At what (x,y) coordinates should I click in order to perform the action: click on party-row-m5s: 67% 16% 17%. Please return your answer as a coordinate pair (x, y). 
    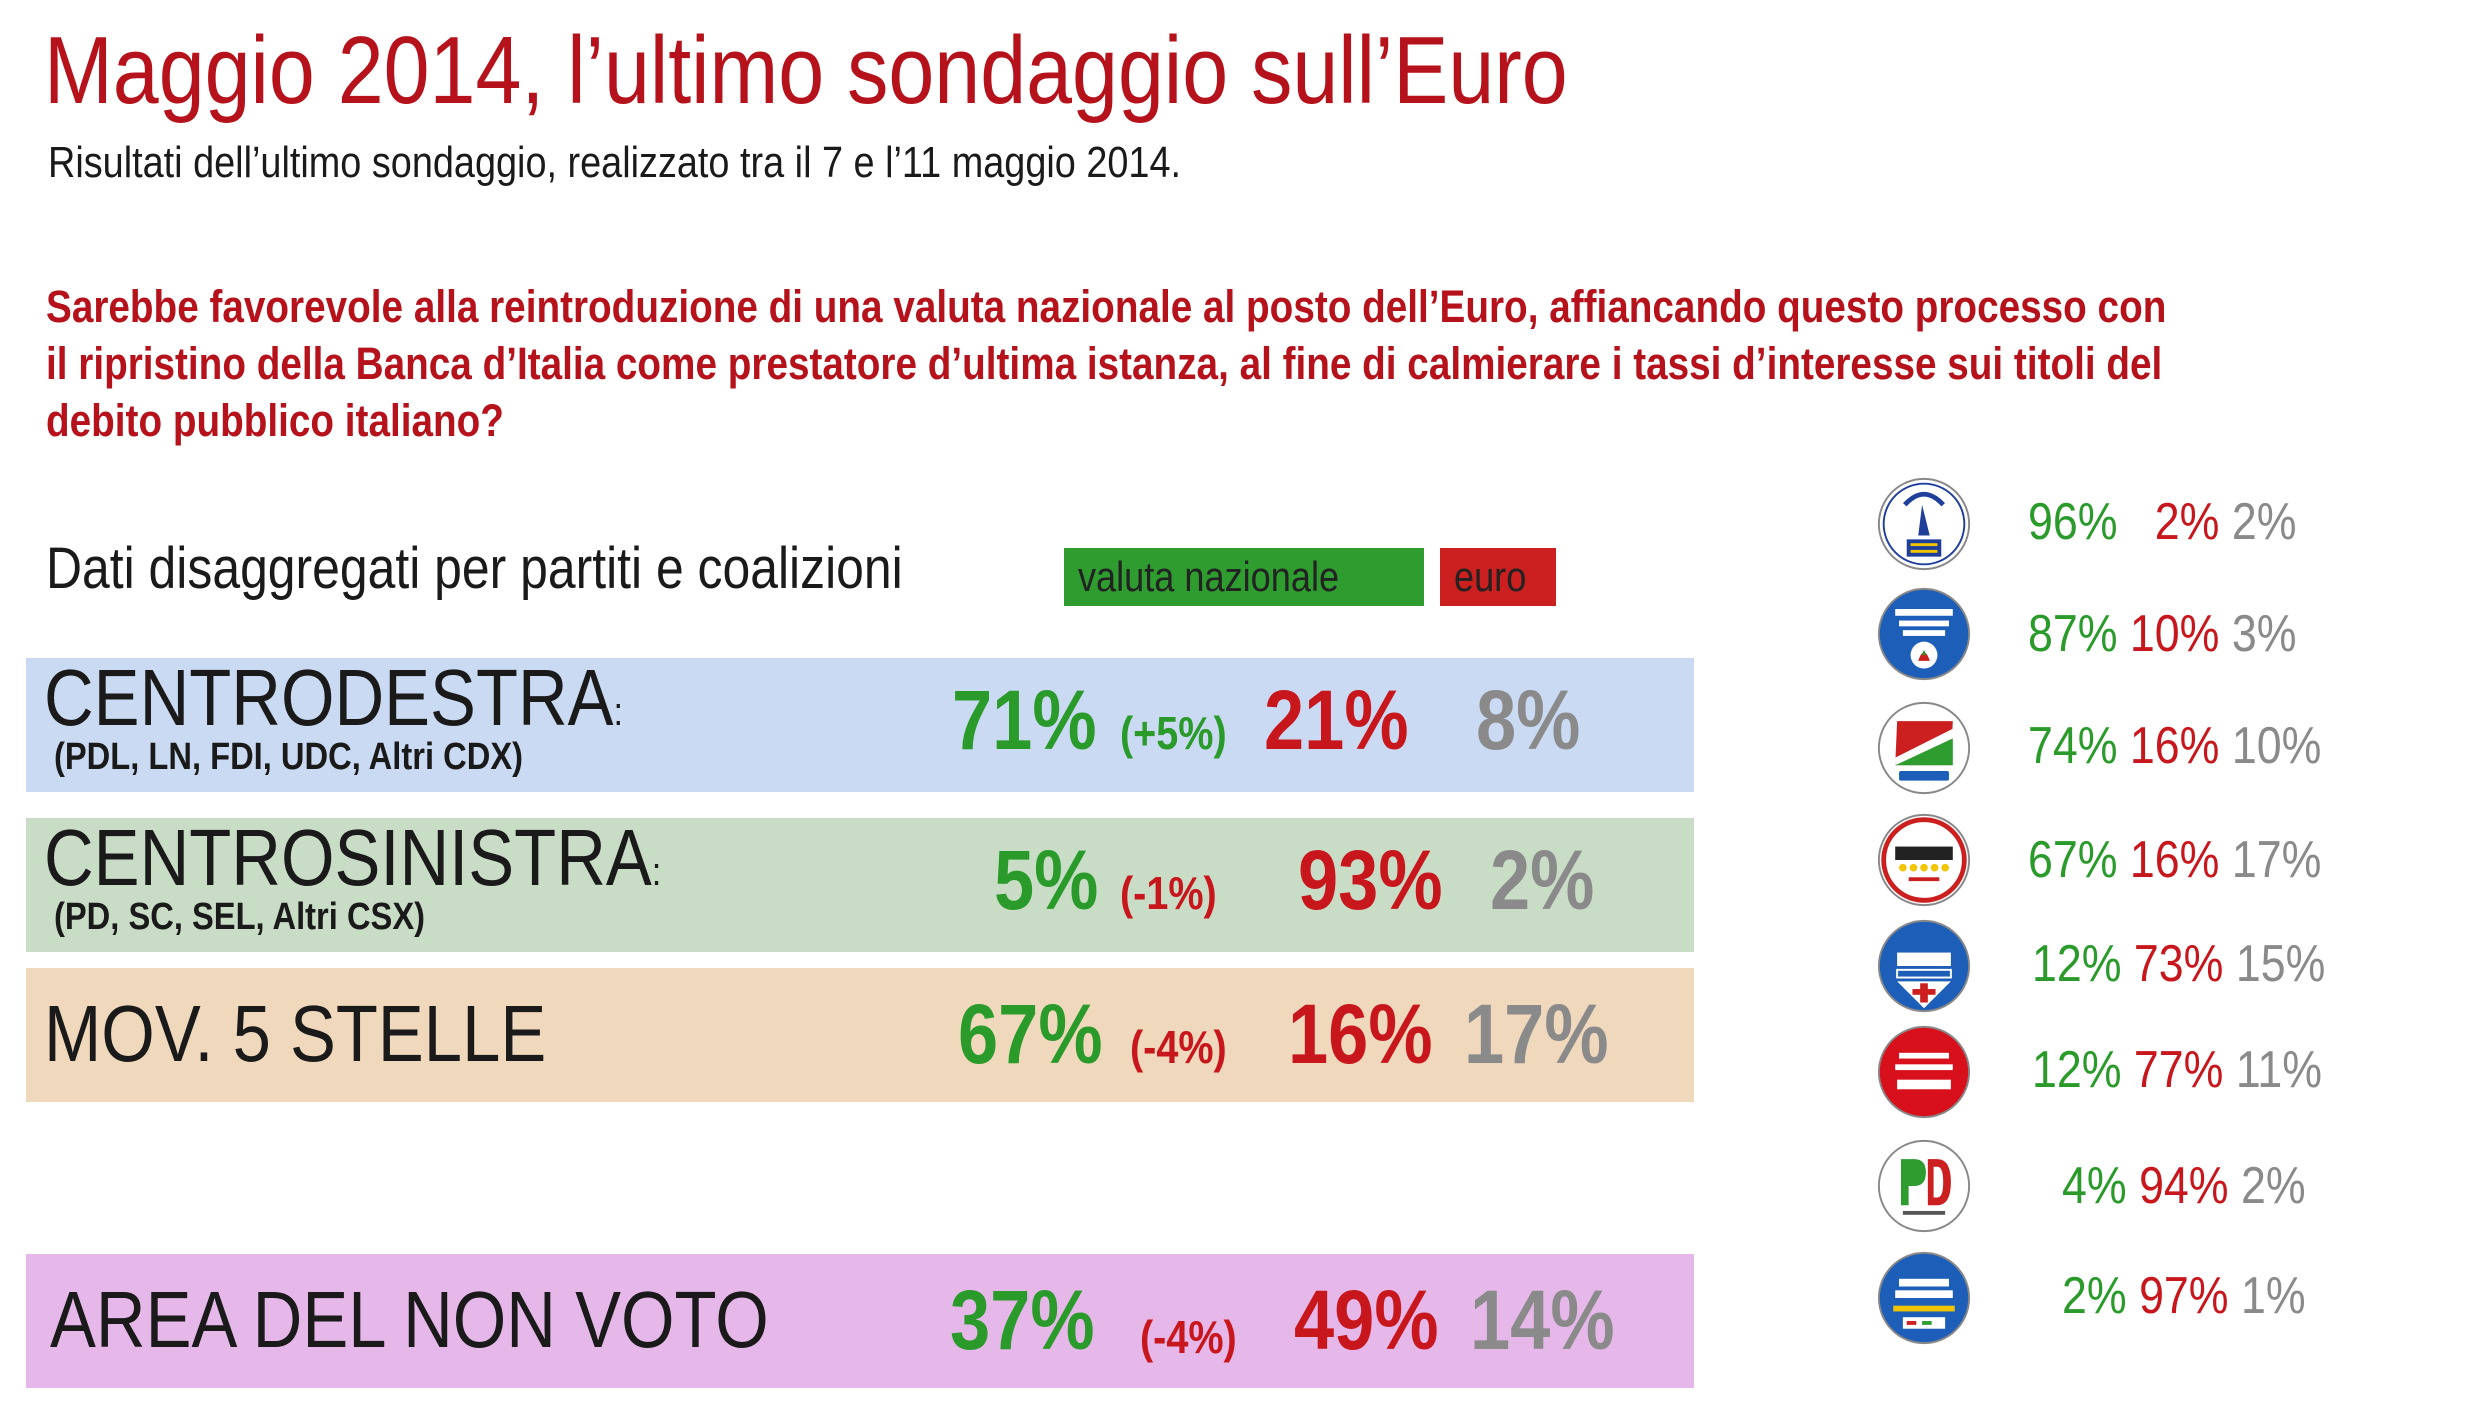
    Looking at the image, I should click on (2198, 860).